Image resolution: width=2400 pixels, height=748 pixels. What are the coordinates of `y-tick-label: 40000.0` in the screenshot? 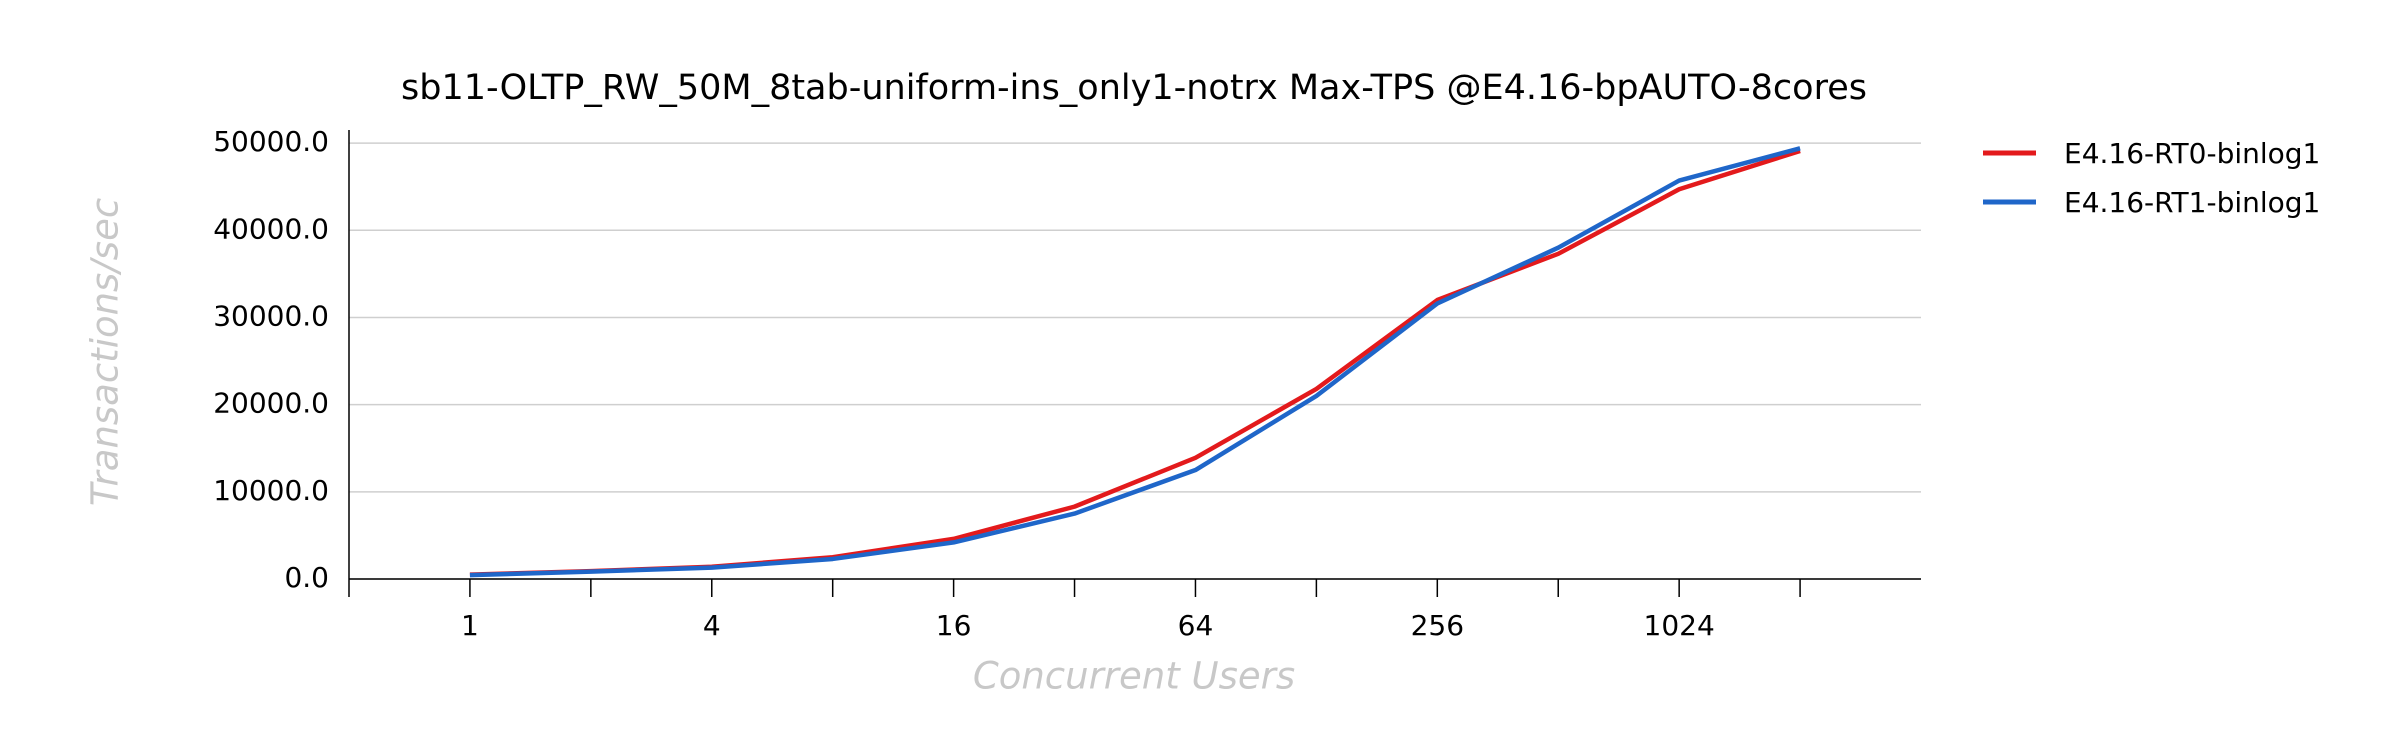 It's located at (271, 228).